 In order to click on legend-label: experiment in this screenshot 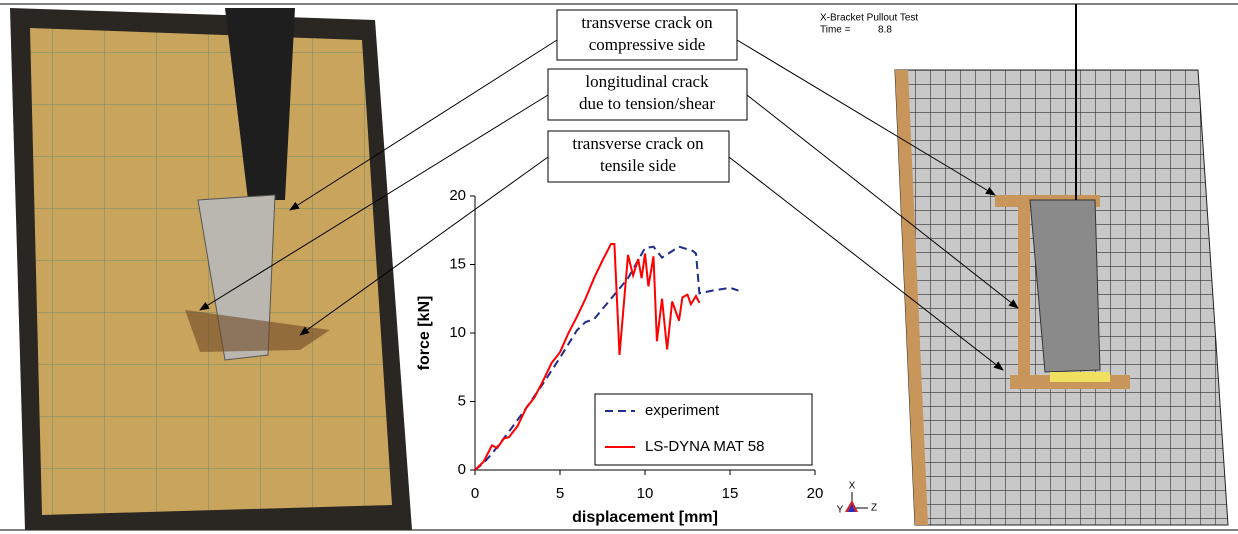, I will do `click(682, 410)`.